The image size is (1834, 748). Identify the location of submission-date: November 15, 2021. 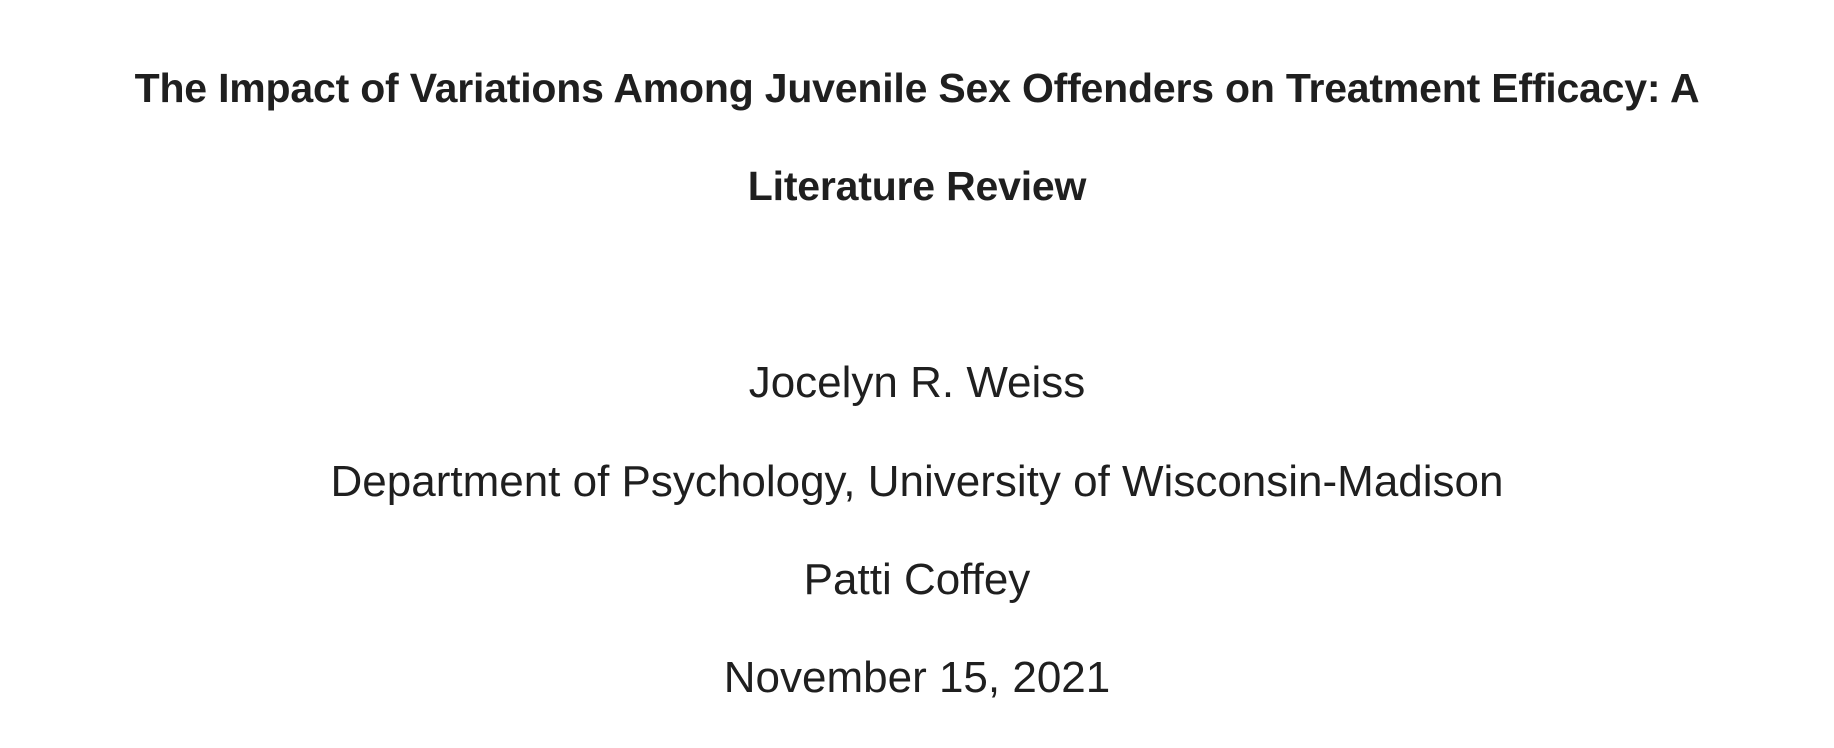
(917, 677).